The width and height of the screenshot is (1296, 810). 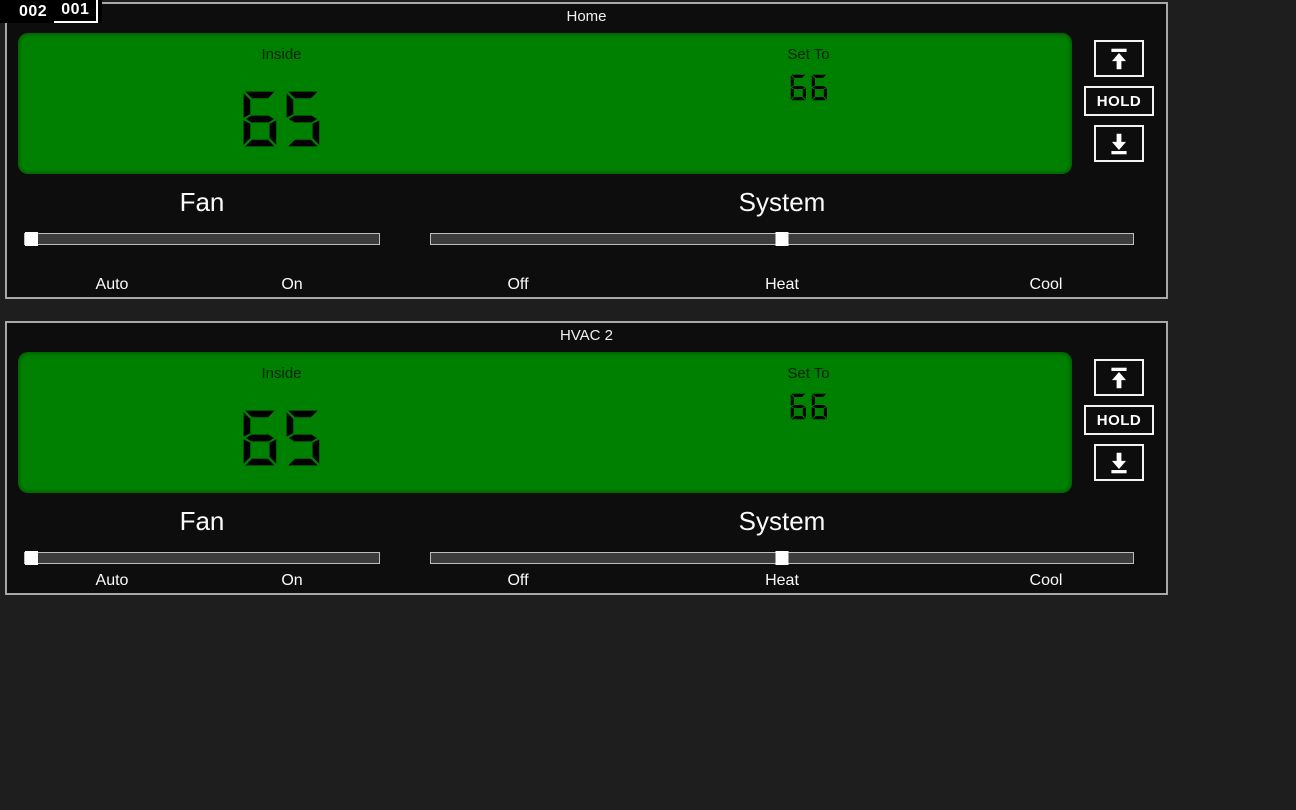 I want to click on tab-002: 002, so click(x=33, y=11).